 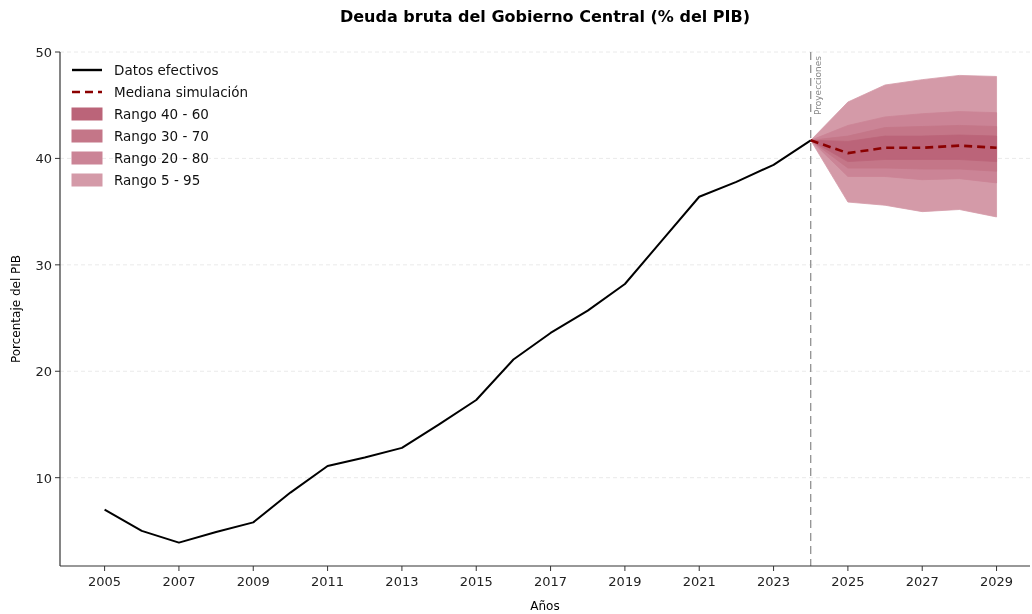 What do you see at coordinates (545, 606) in the screenshot?
I see `x-axis-title: Años` at bounding box center [545, 606].